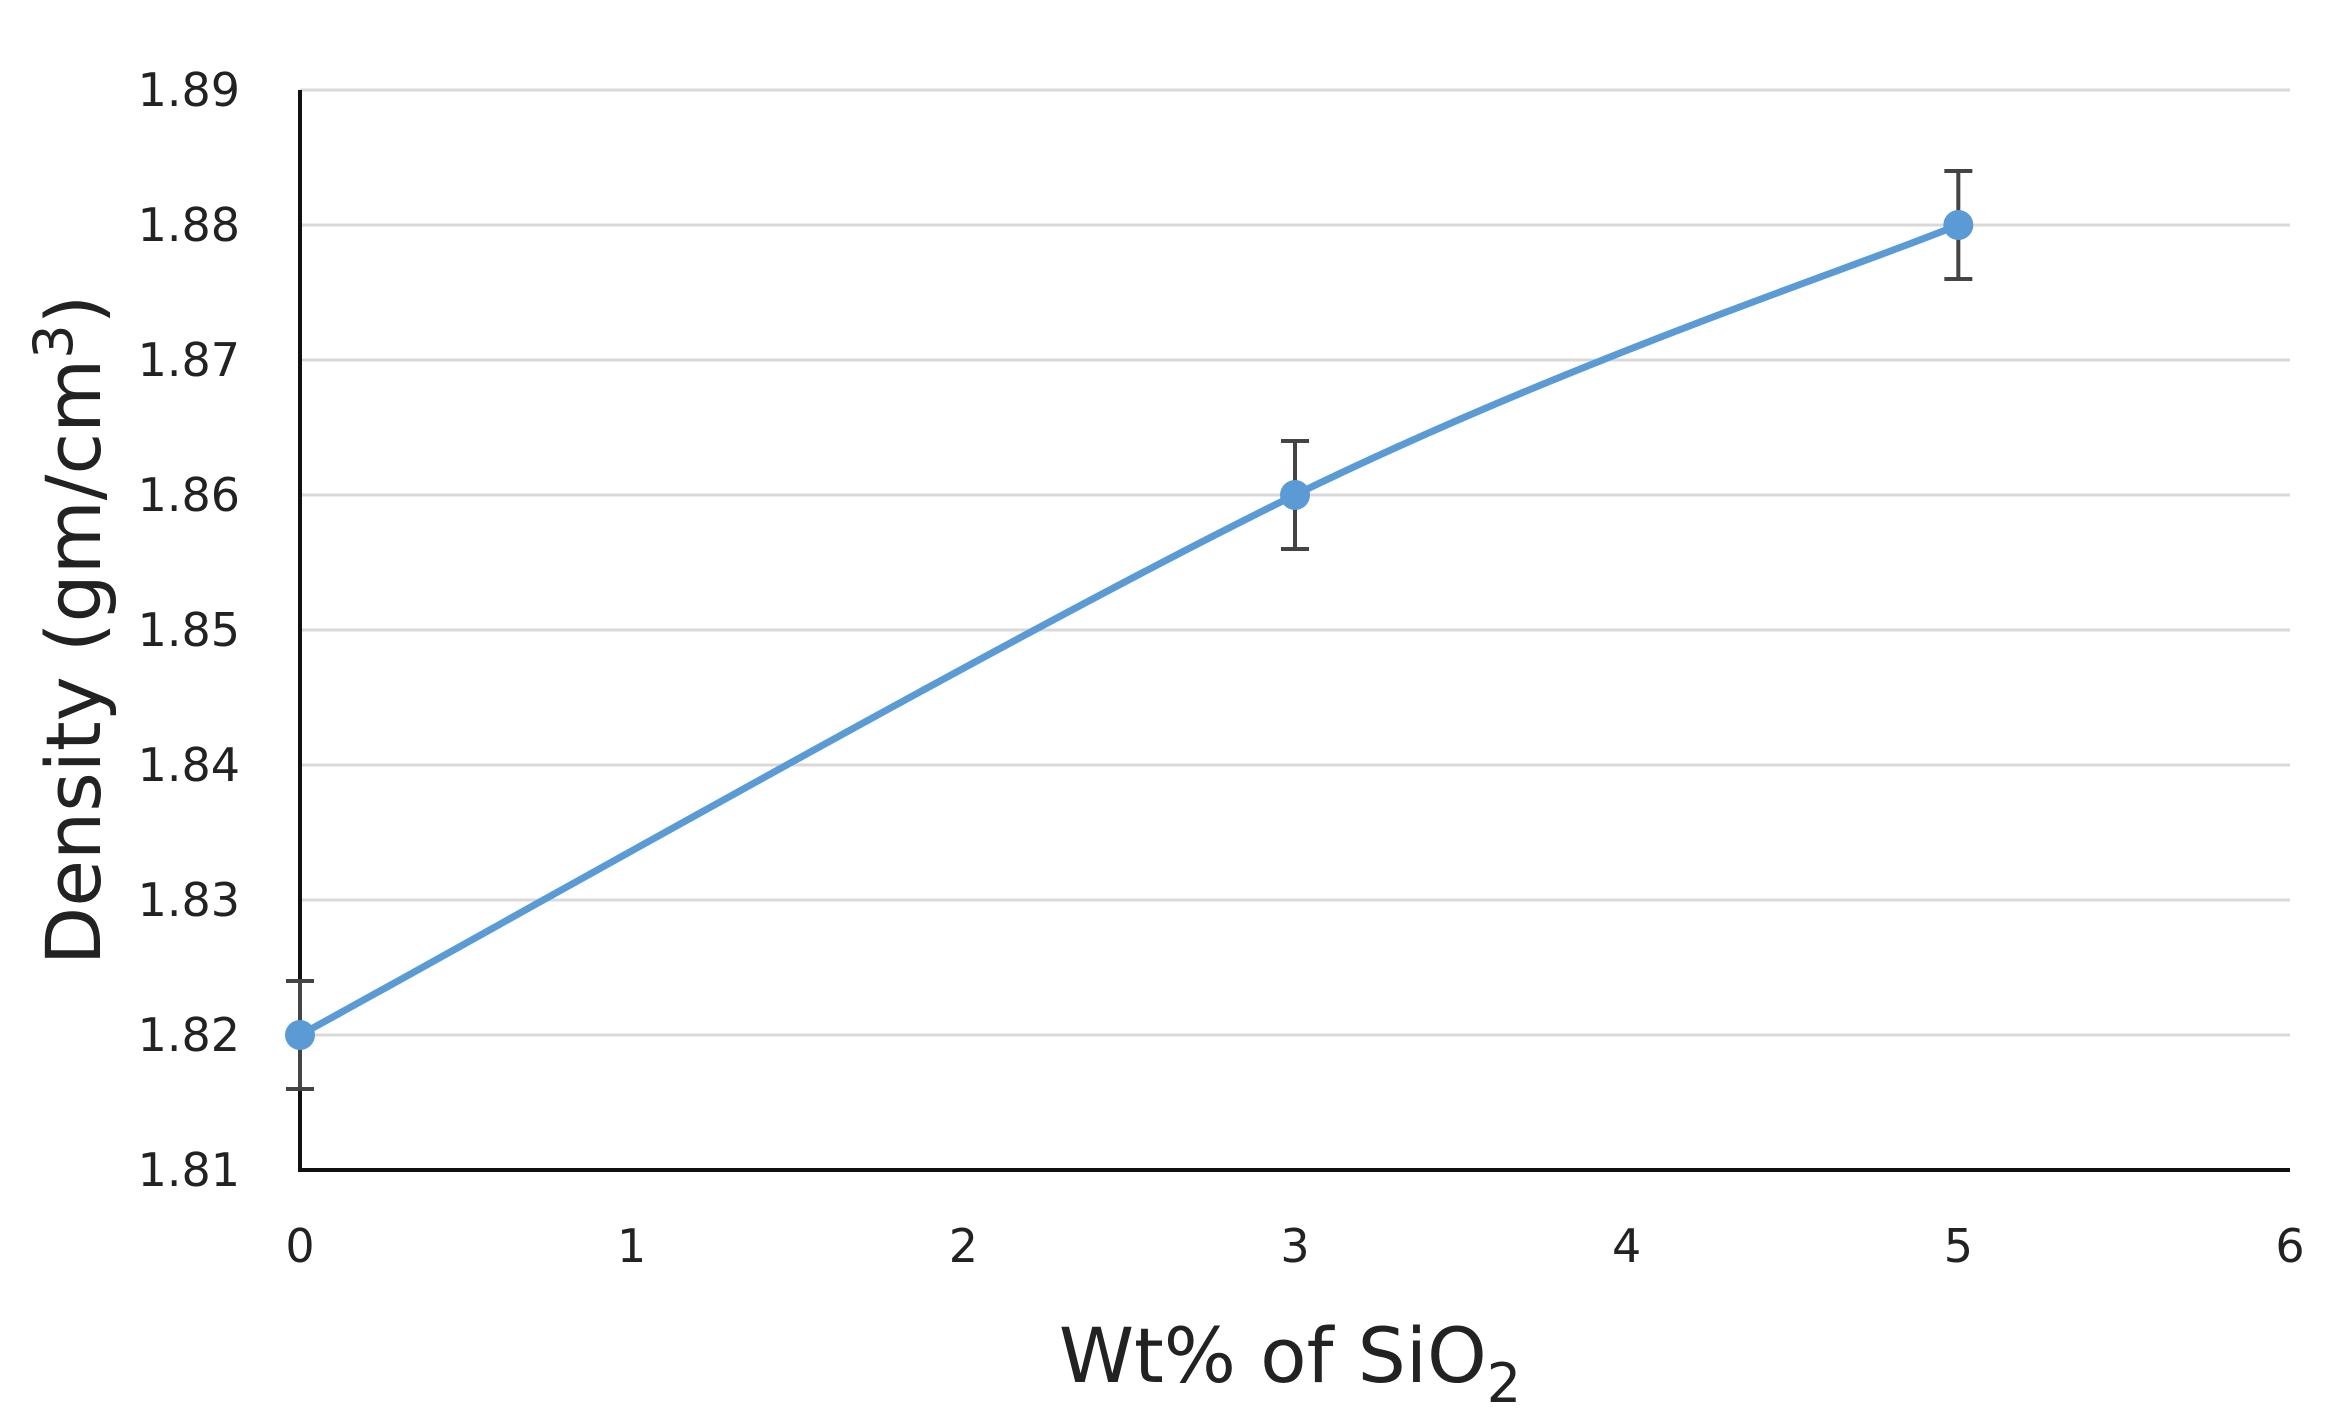 This screenshot has height=1424, width=2344. I want to click on x-axis-title: Wt% of SiO2, so click(1290, 1363).